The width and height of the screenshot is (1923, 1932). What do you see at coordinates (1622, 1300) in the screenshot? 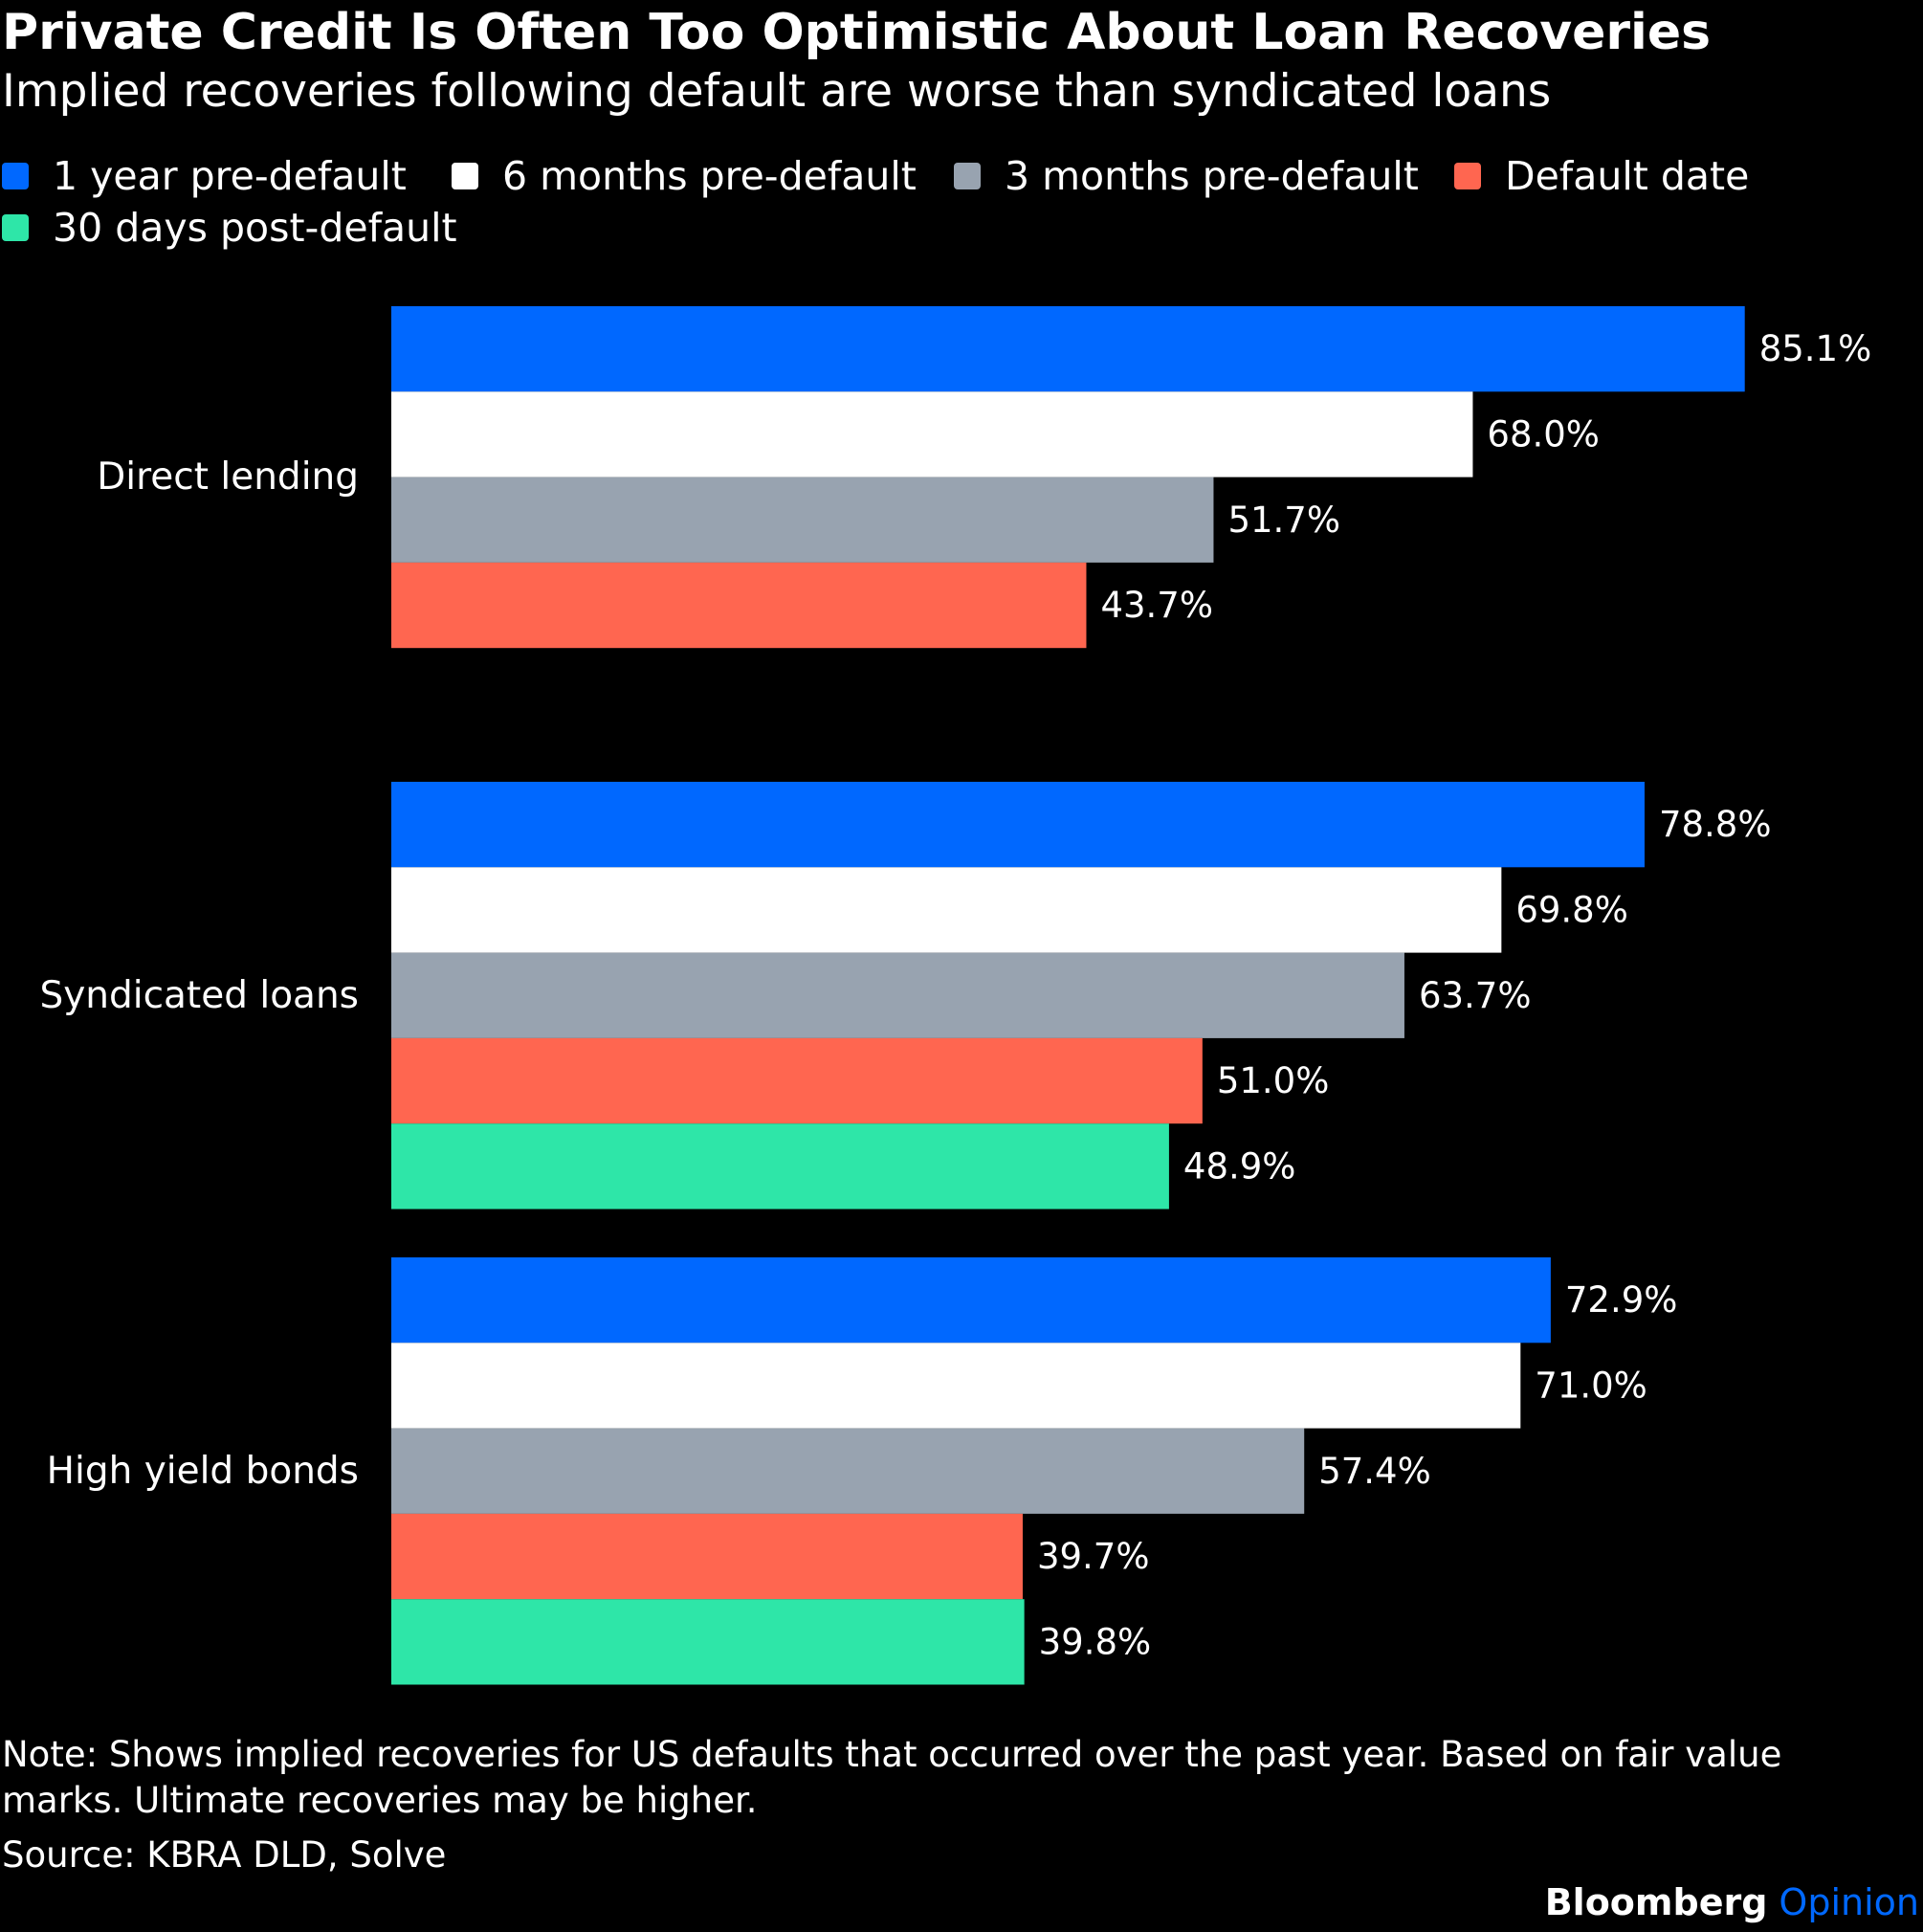
I see `data-label: 72.9%` at bounding box center [1622, 1300].